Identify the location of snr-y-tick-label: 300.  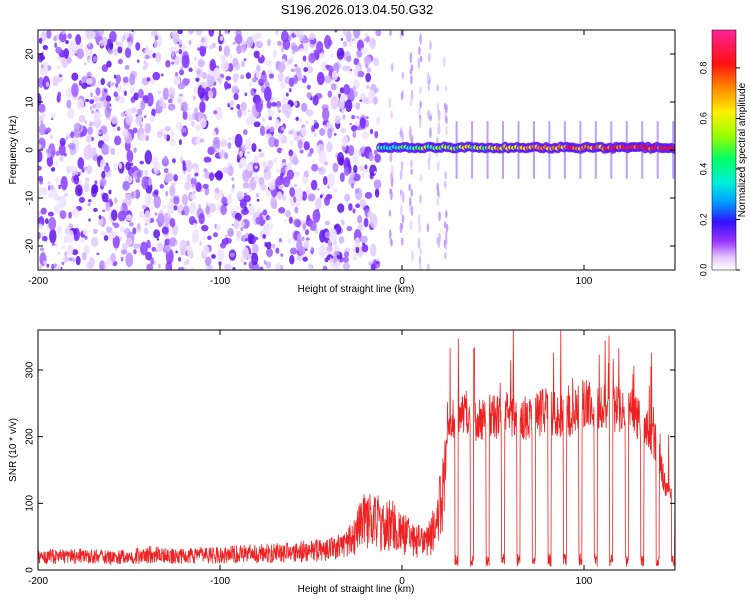
(30, 369).